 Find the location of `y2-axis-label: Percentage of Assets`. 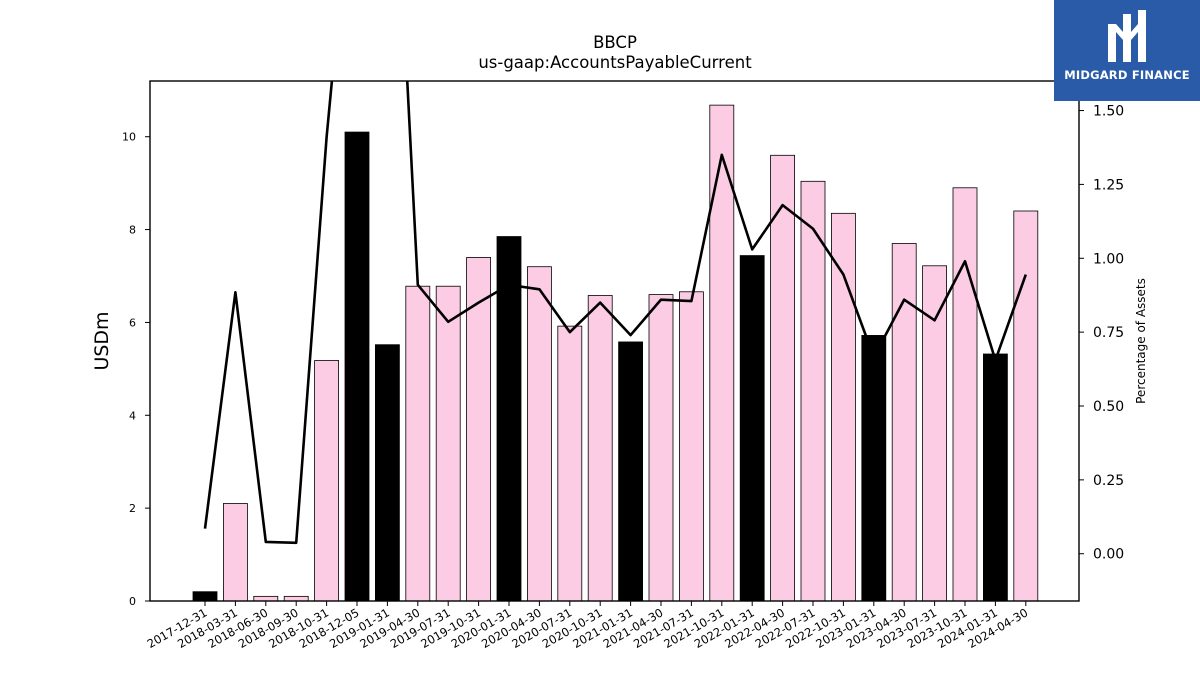

y2-axis-label: Percentage of Assets is located at coordinates (1141, 341).